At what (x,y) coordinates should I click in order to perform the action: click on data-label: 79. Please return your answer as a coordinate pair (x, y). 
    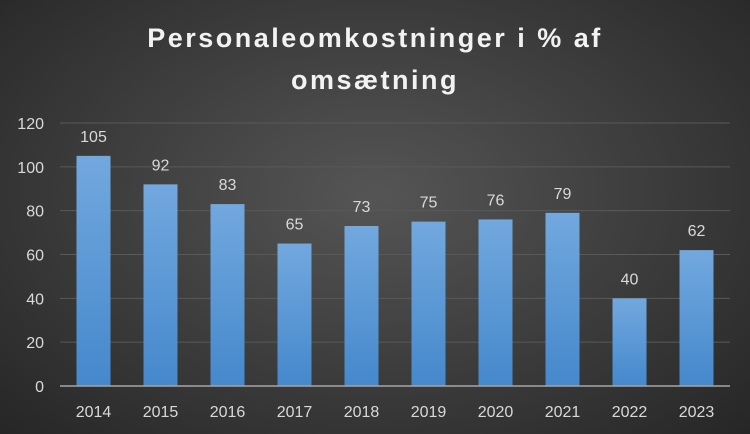
    Looking at the image, I should click on (563, 194).